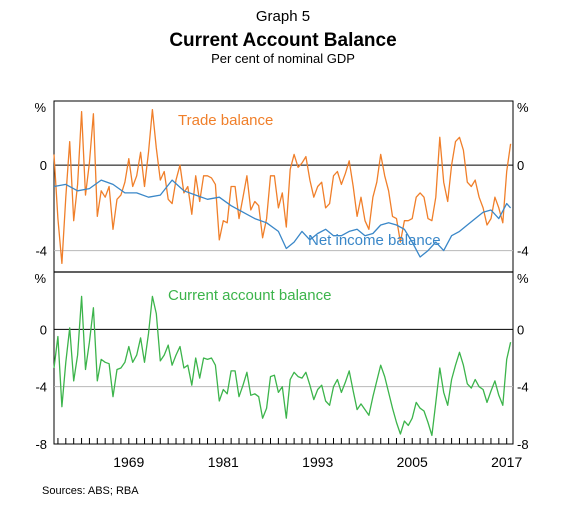 Image resolution: width=567 pixels, height=512 pixels. What do you see at coordinates (283, 58) in the screenshot?
I see `chart-subtitle: Per cent of nominal GDP` at bounding box center [283, 58].